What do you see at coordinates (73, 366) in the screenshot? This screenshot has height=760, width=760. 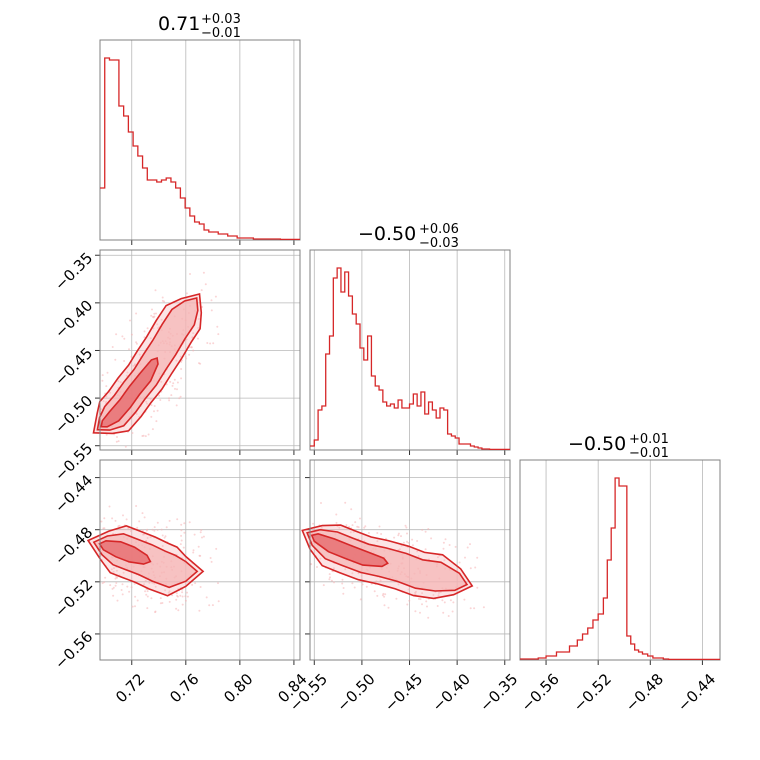 I see `density-p0-p1-yticklabel: −0.45` at bounding box center [73, 366].